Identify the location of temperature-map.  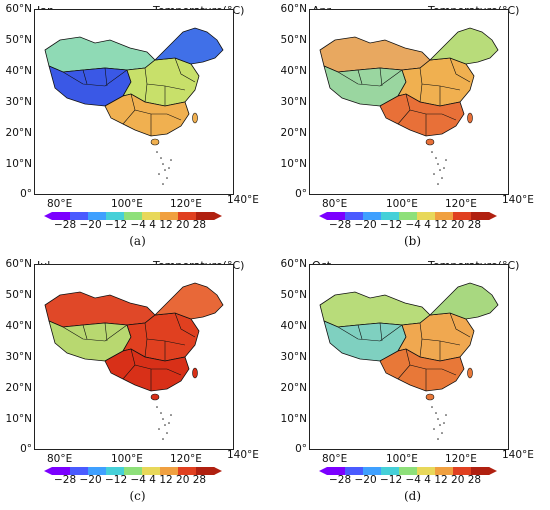
(134, 361).